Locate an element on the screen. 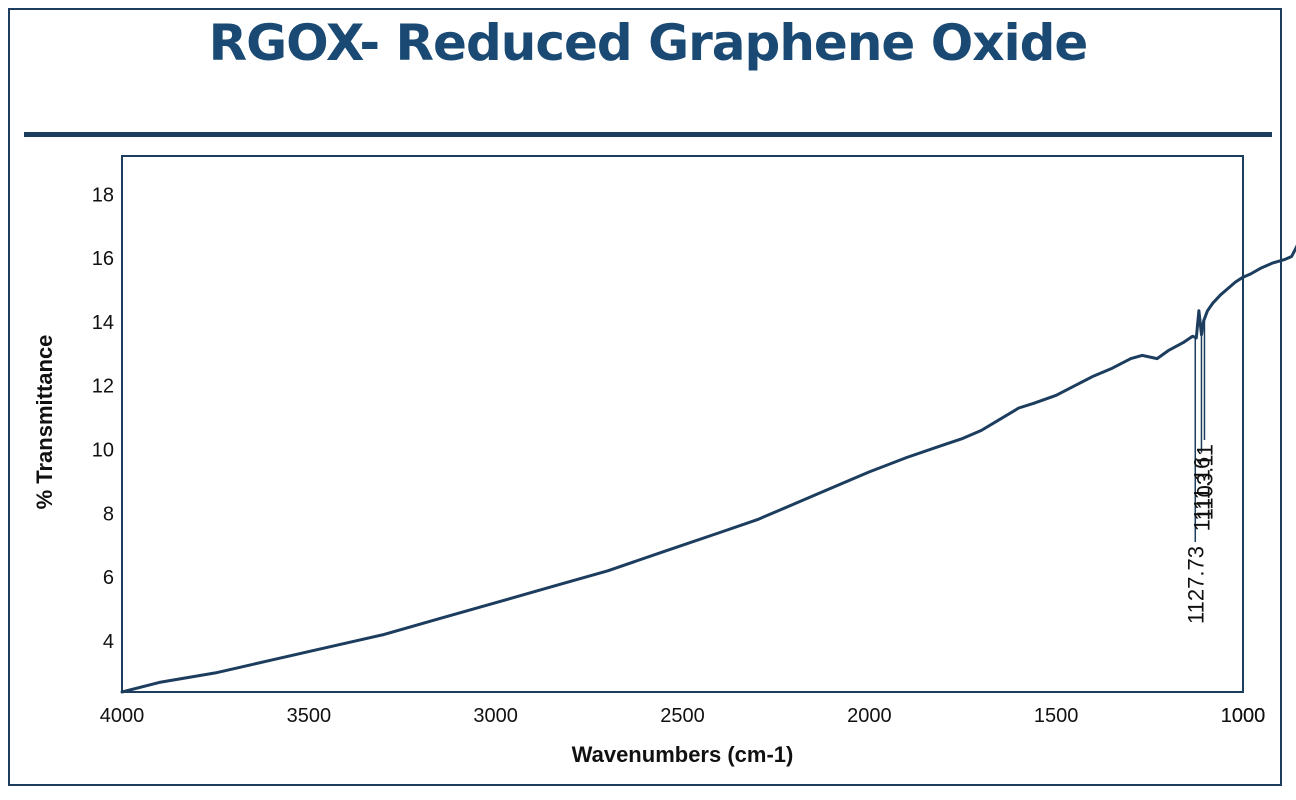 This screenshot has width=1296, height=800. x-tick-label: 3500 is located at coordinates (309, 716).